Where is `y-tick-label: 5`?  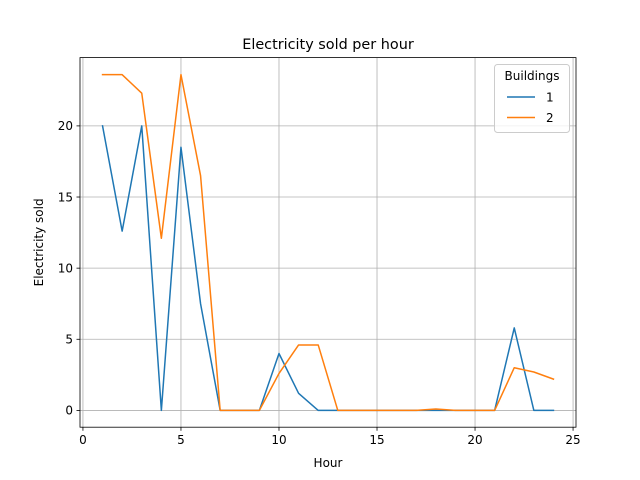 y-tick-label: 5 is located at coordinates (69, 340).